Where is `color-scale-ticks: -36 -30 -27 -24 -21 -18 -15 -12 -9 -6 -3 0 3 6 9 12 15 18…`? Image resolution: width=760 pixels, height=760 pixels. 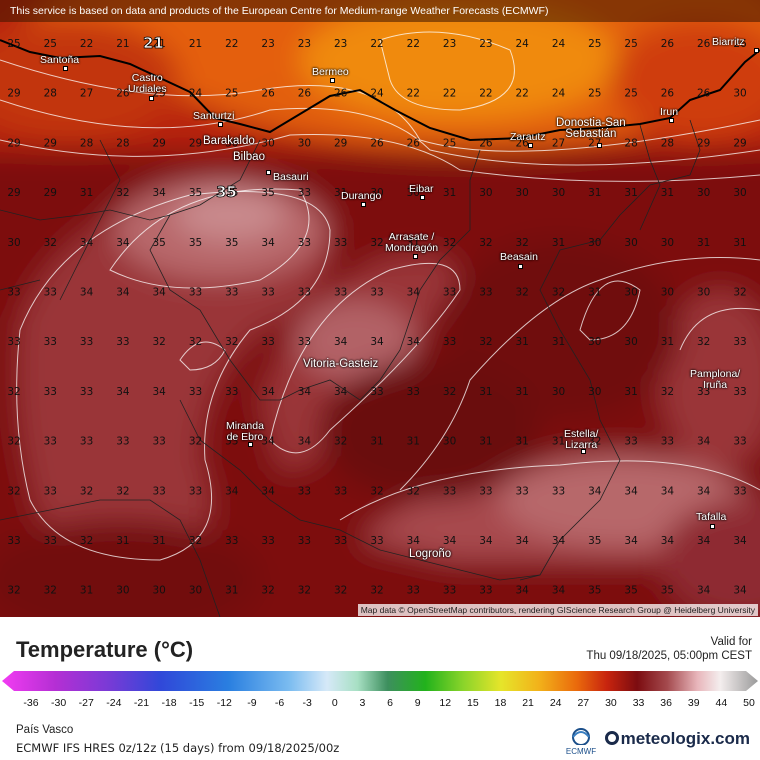
color-scale-ticks: -36 -30 -27 -24 -21 -18 -15 -12 -9 -6 -3 0 3 6 9 12 15 18… is located at coordinates (380, 704).